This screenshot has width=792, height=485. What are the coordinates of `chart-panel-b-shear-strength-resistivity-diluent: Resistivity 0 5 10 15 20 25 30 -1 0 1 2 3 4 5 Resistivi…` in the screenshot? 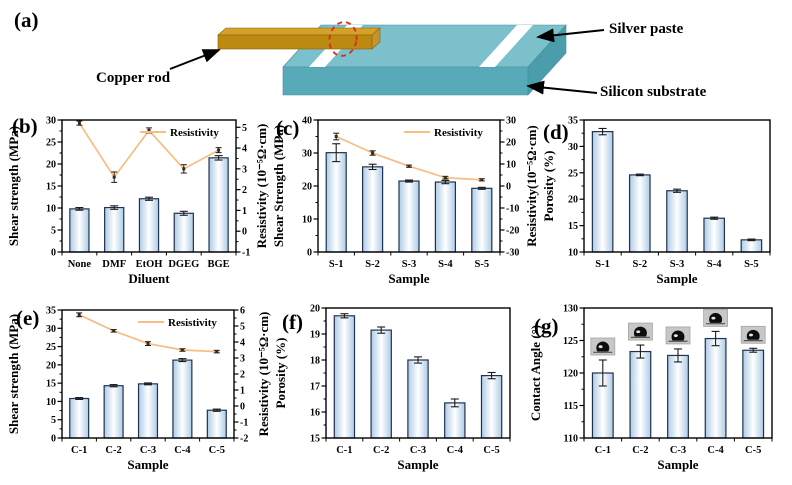 It's located at (136, 203).